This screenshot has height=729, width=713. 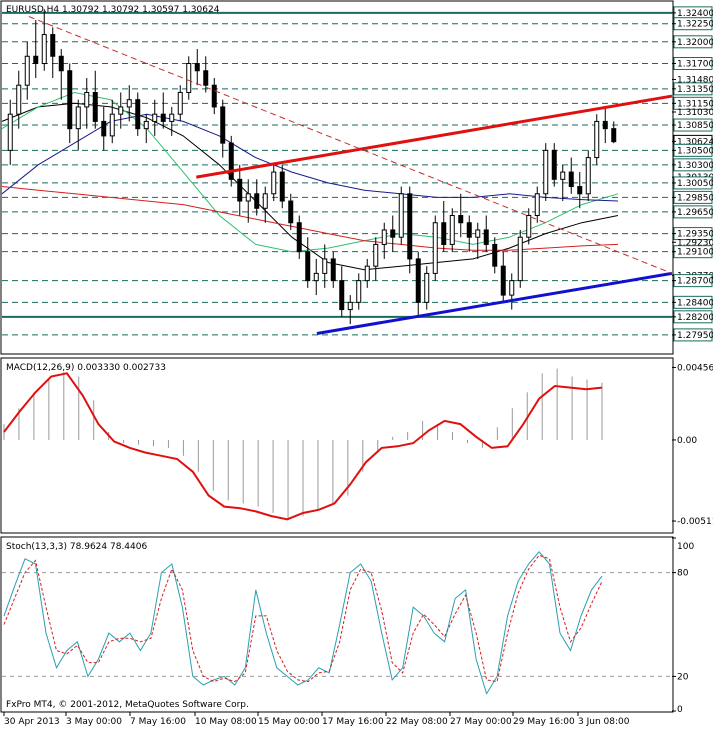 What do you see at coordinates (695, 126) in the screenshot?
I see `price-label-8: 1.30850` at bounding box center [695, 126].